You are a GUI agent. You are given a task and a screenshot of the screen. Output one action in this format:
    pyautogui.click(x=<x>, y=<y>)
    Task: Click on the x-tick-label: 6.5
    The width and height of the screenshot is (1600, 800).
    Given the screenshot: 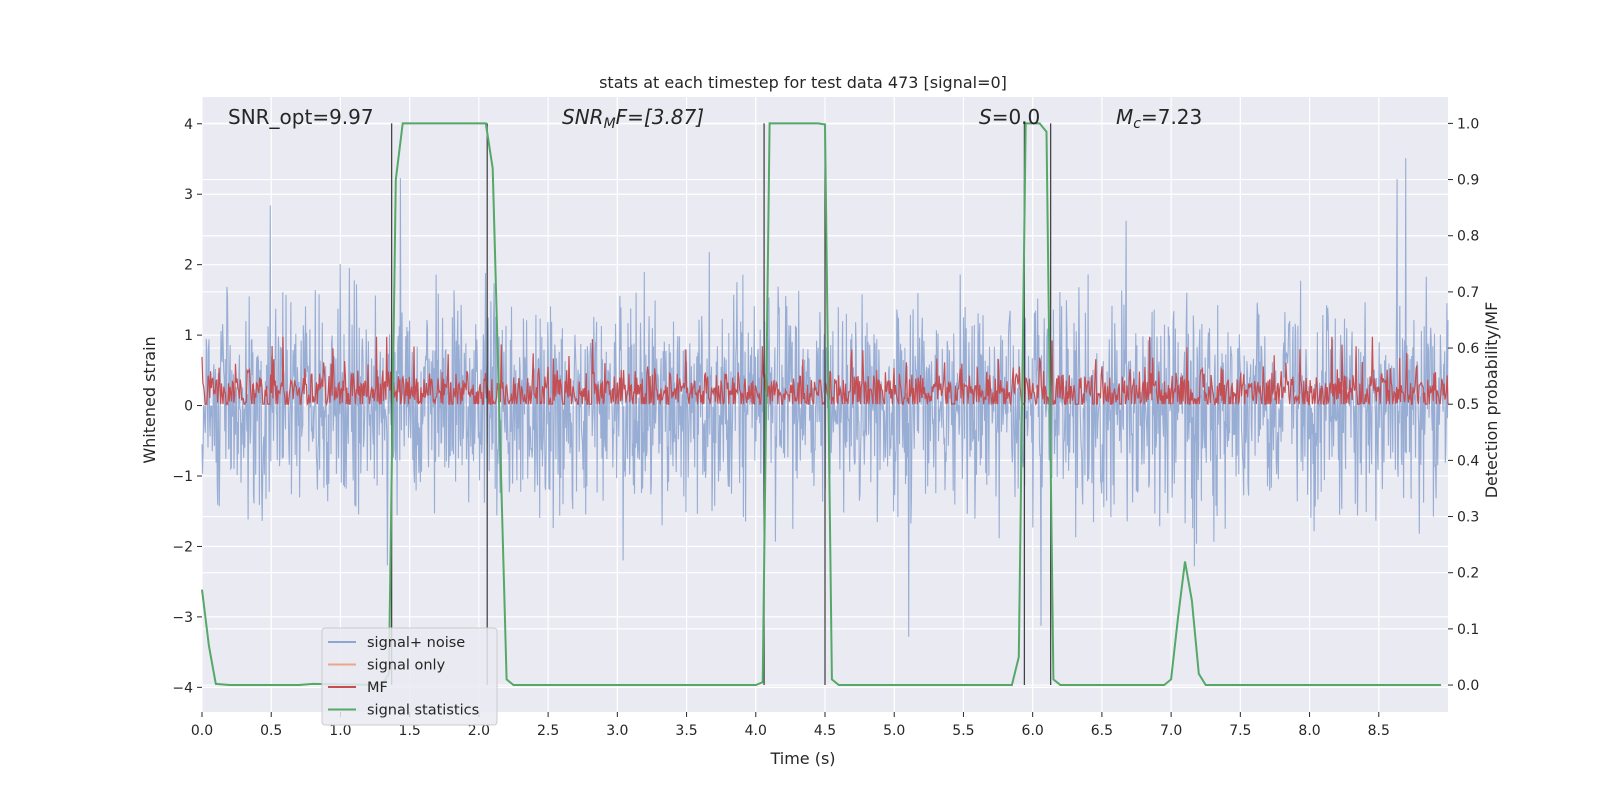 What is the action you would take?
    pyautogui.click(x=1102, y=731)
    